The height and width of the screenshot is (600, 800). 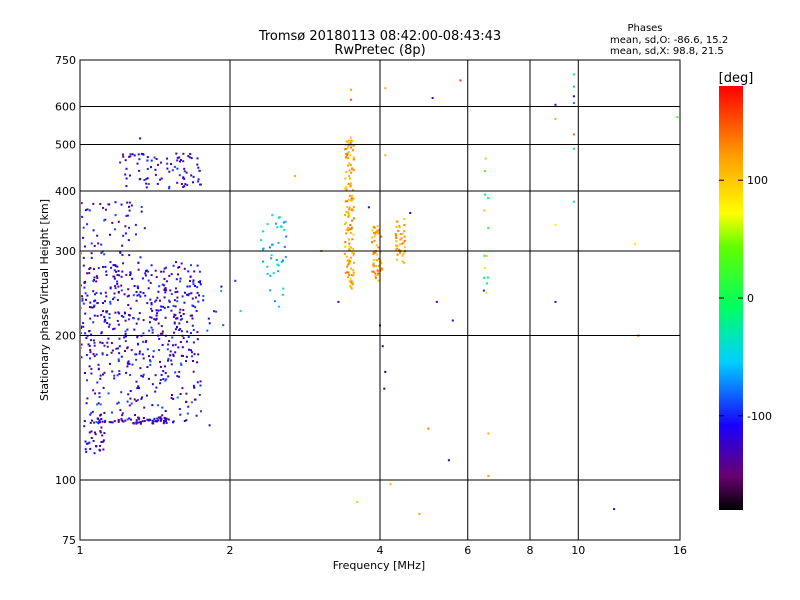 I want to click on x-tick-label: 4, so click(x=380, y=550).